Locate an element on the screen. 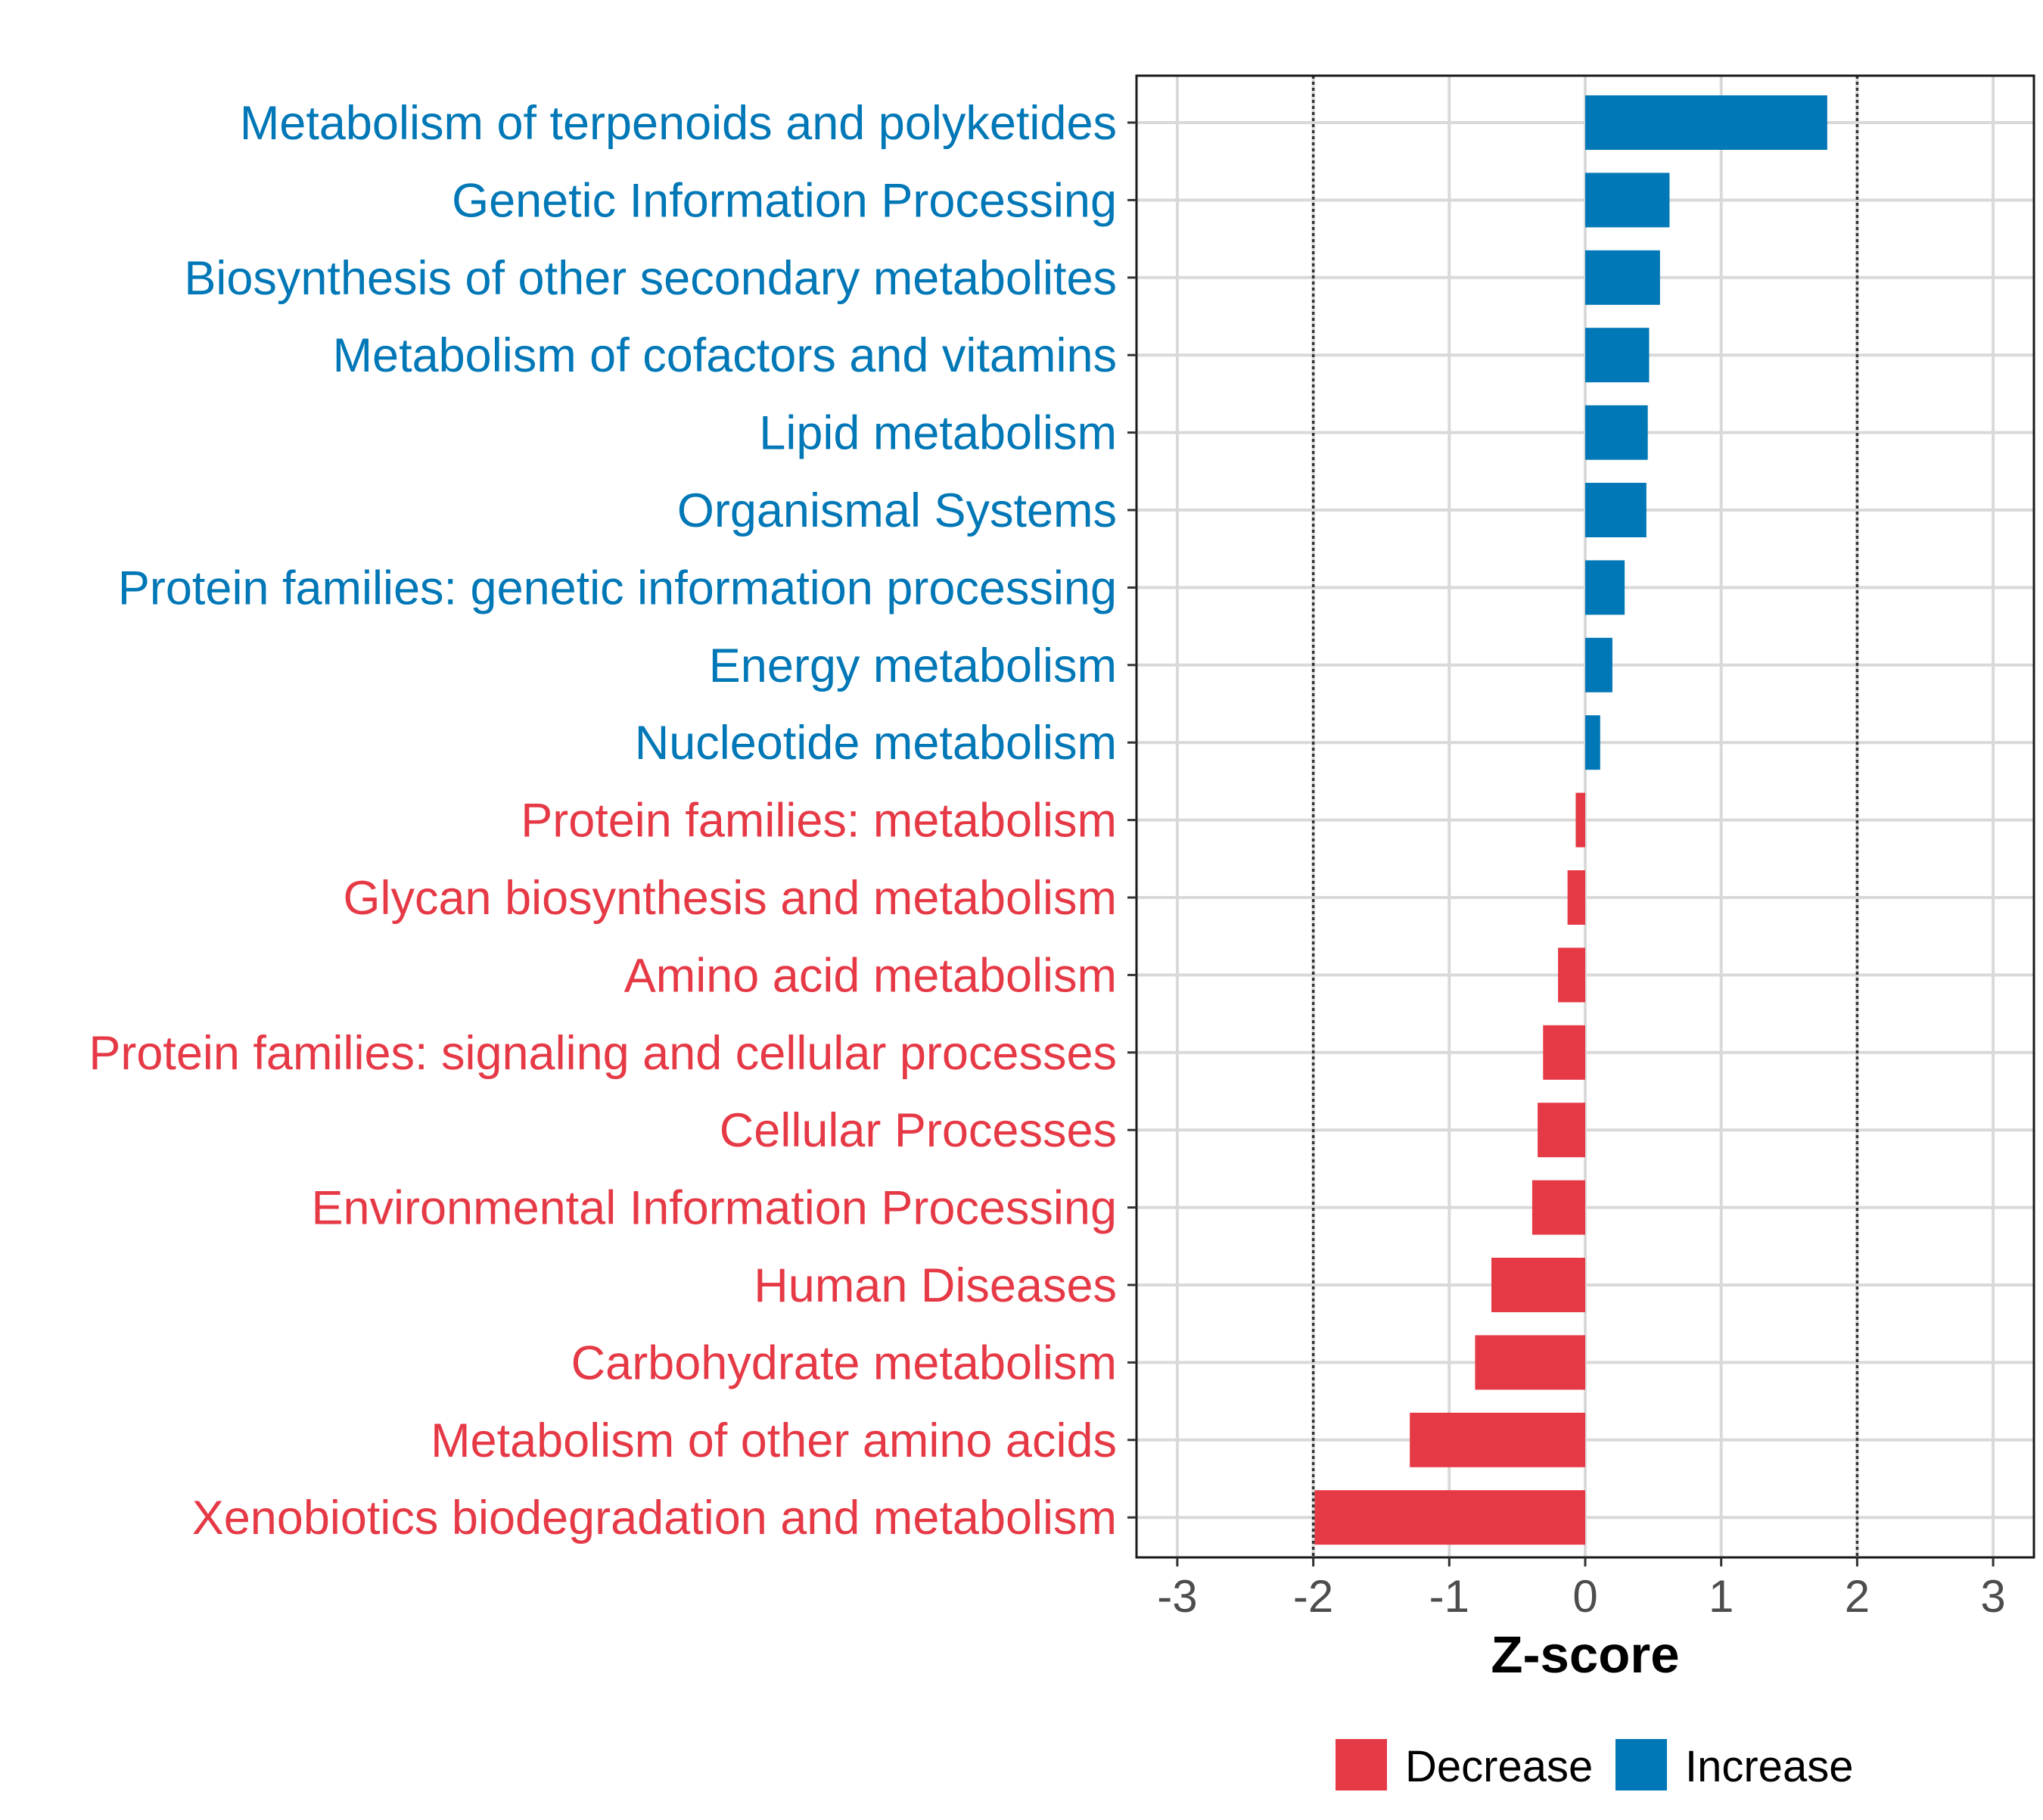  y-tick-label-10: Glycan biosynthesis and metabolism is located at coordinates (731, 898).